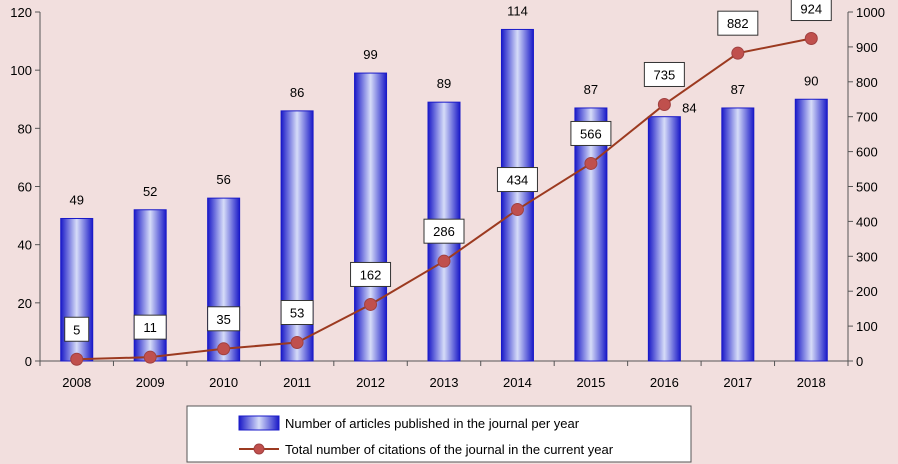 This screenshot has height=464, width=898. I want to click on line-data-label: 11, so click(150, 327).